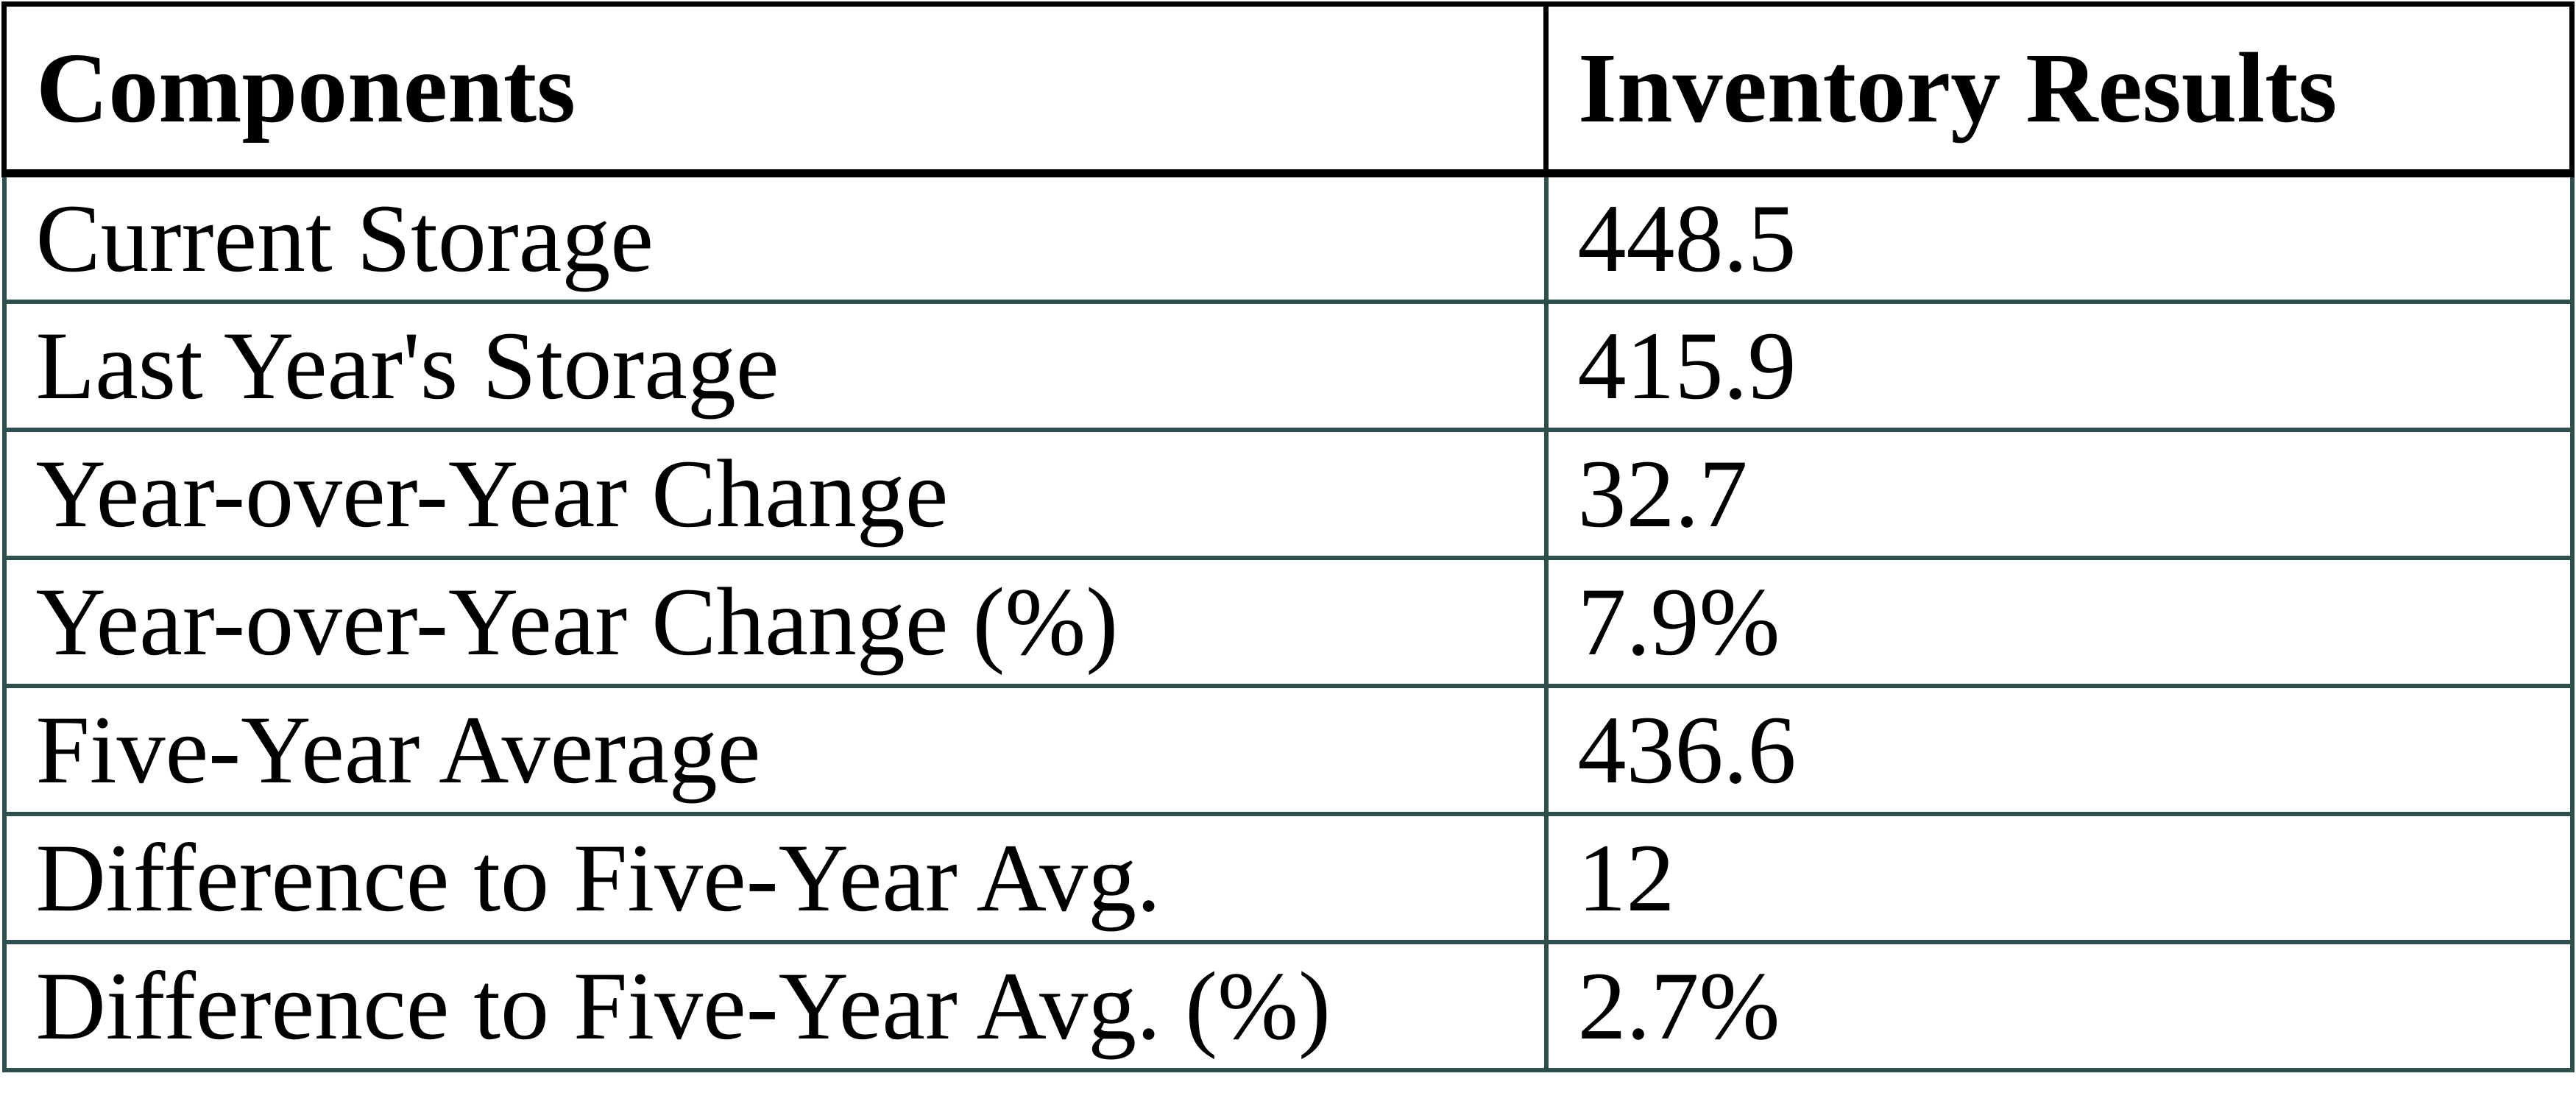  Describe the element at coordinates (2059, 237) in the screenshot. I see `row-value: 448.5` at that location.